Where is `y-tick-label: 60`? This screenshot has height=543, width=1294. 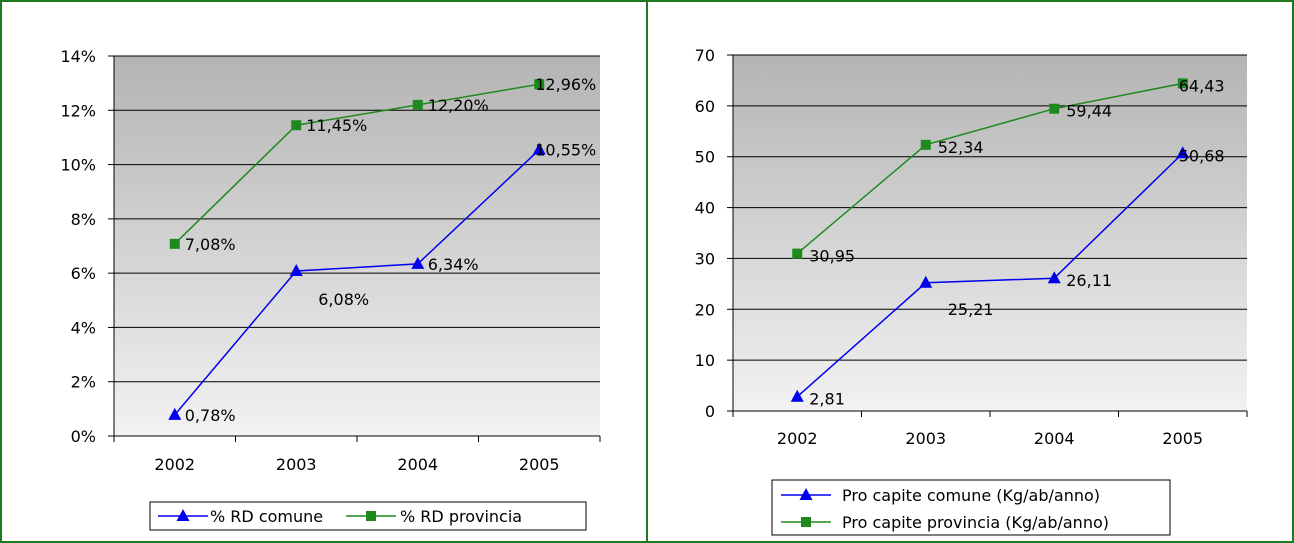
y-tick-label: 60 is located at coordinates (705, 106).